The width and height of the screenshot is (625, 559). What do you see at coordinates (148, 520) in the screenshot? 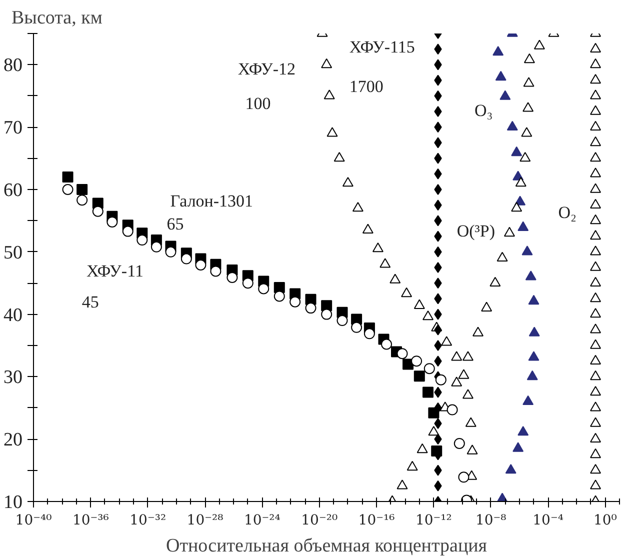
I see `x-tick-label: 10⁻³²` at bounding box center [148, 520].